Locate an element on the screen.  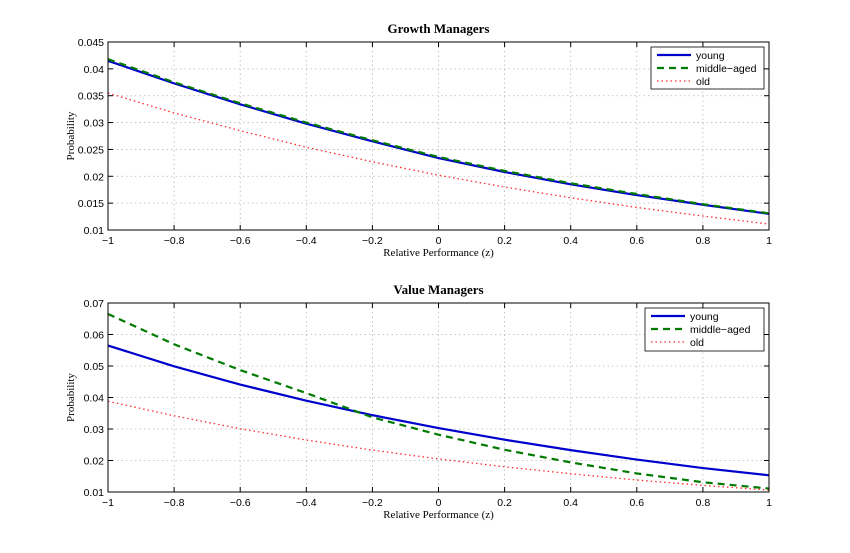
y-tick-label: 0.06 is located at coordinates (94, 336).